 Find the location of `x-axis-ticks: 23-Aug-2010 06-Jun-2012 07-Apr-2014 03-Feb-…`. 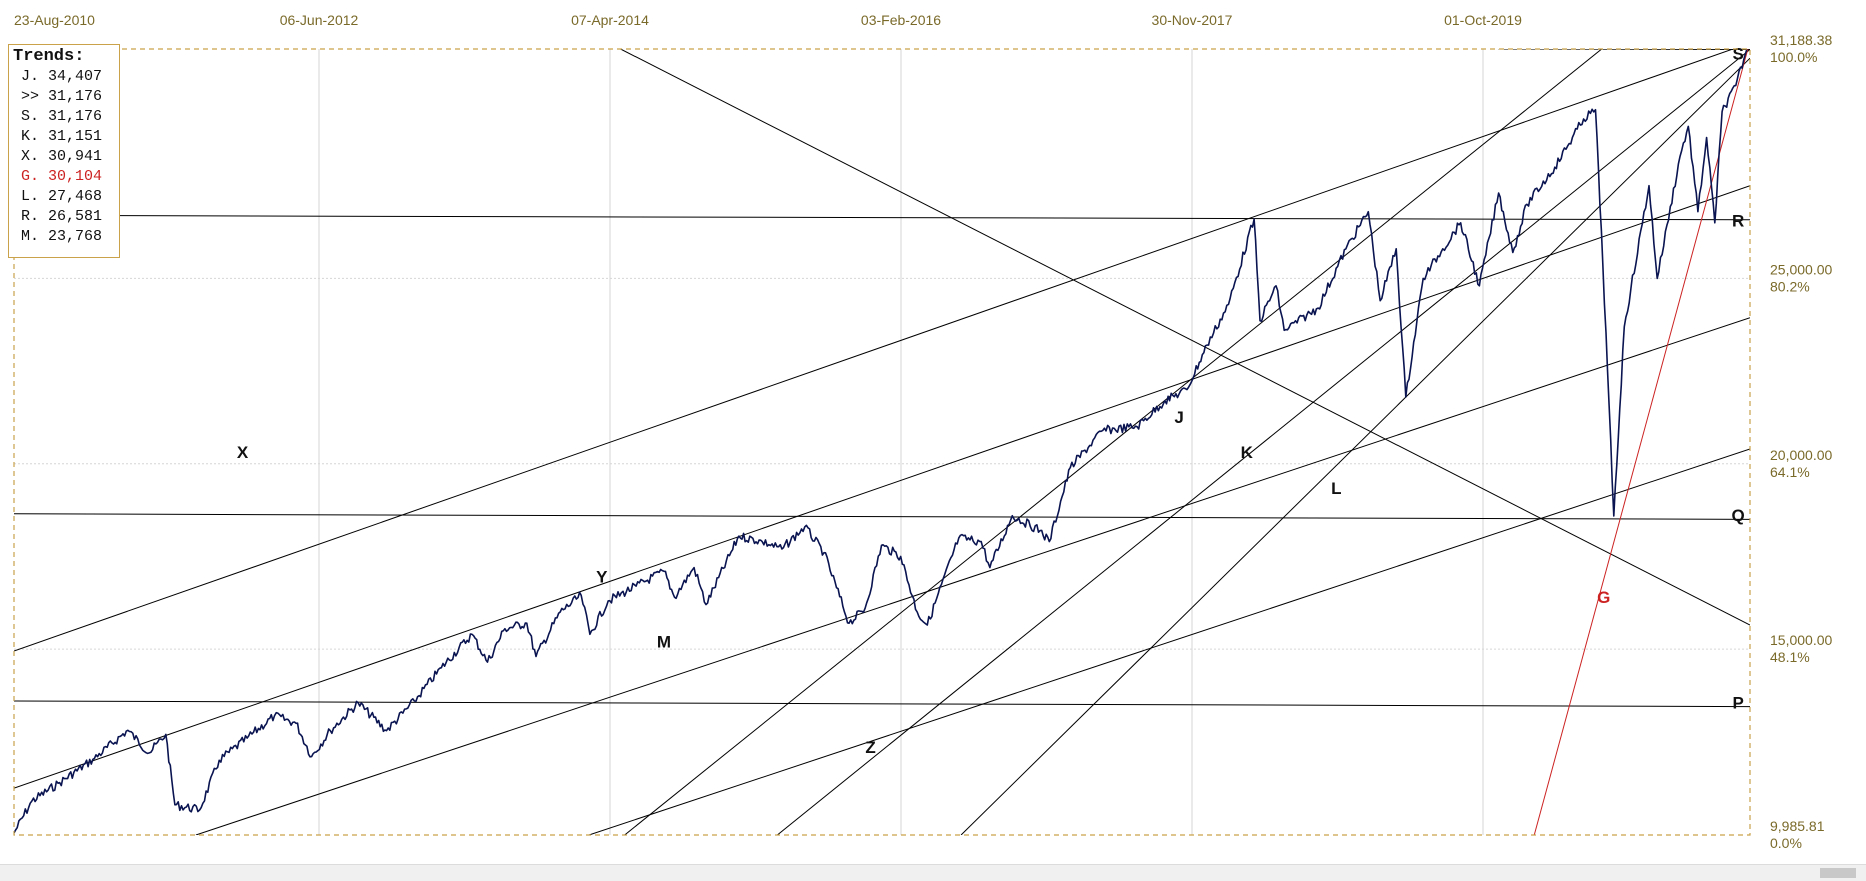

x-axis-ticks: 23-Aug-2010 06-Jun-2012 07-Apr-2014 03-Feb-… is located at coordinates (768, 20).